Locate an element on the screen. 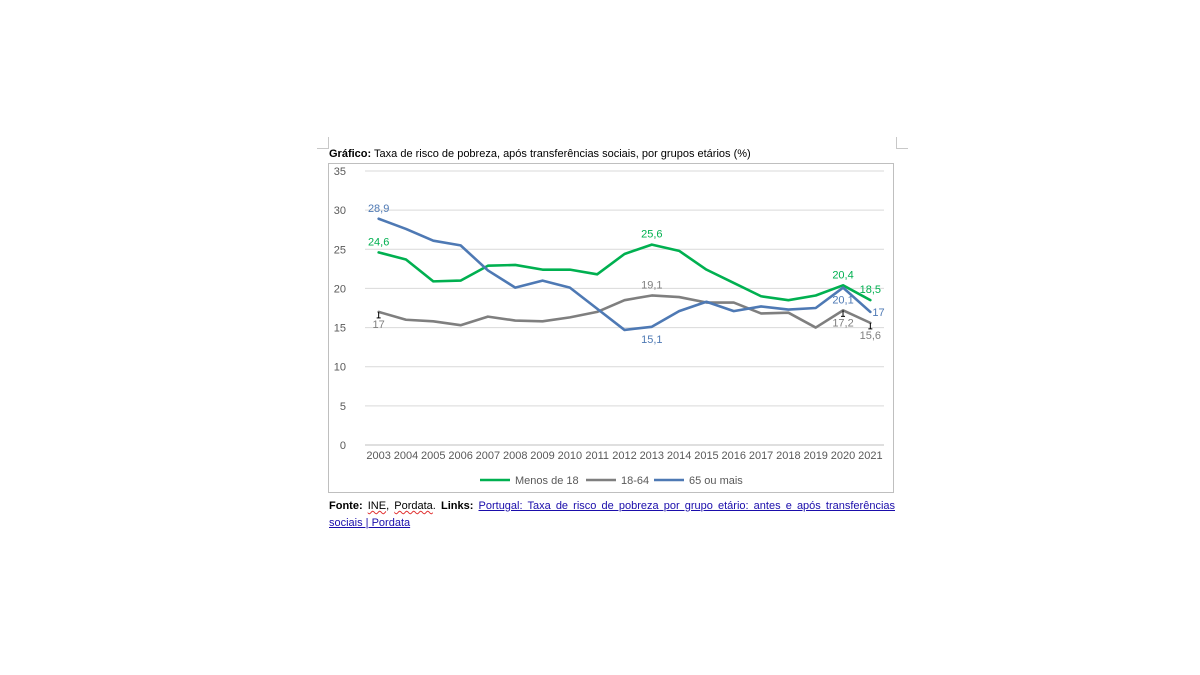 Image resolution: width=1200 pixels, height=675 pixels. page-corner-mark-right is located at coordinates (902, 143).